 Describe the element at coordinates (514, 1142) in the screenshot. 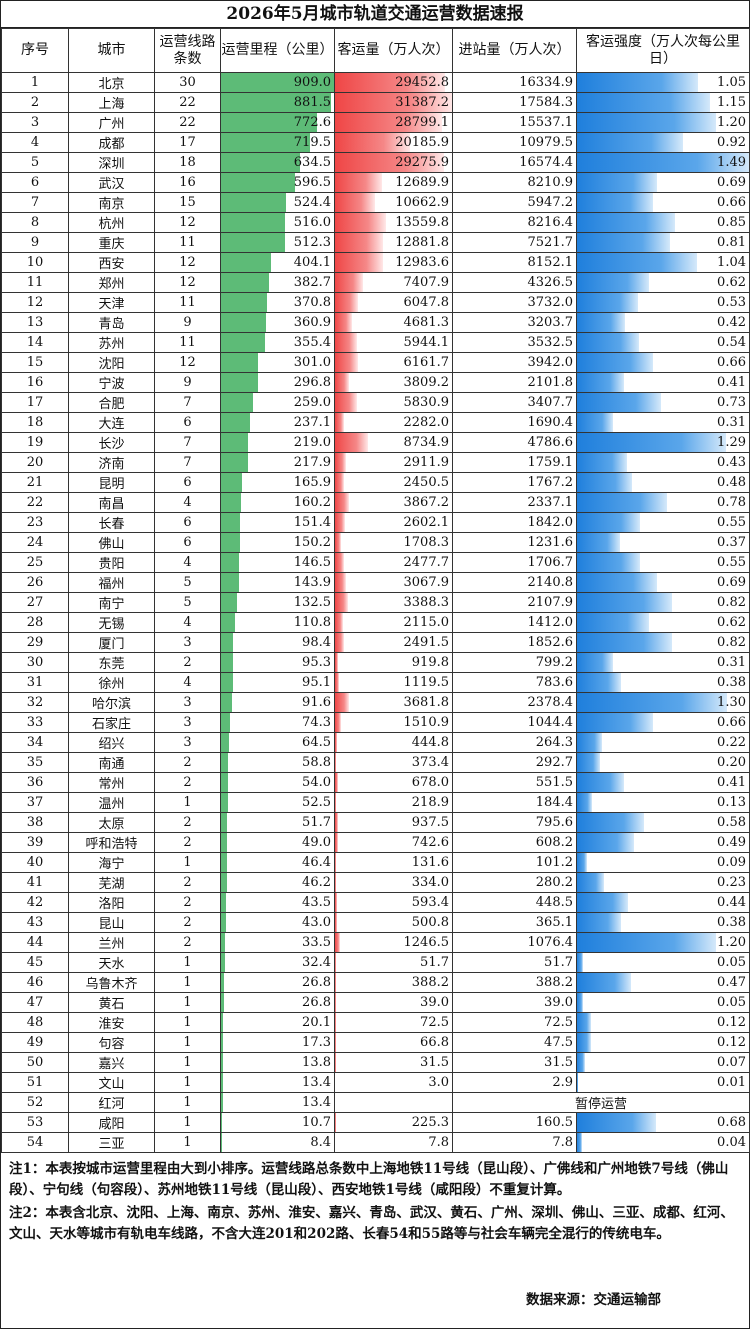

I see `row-entries: 7.8` at that location.